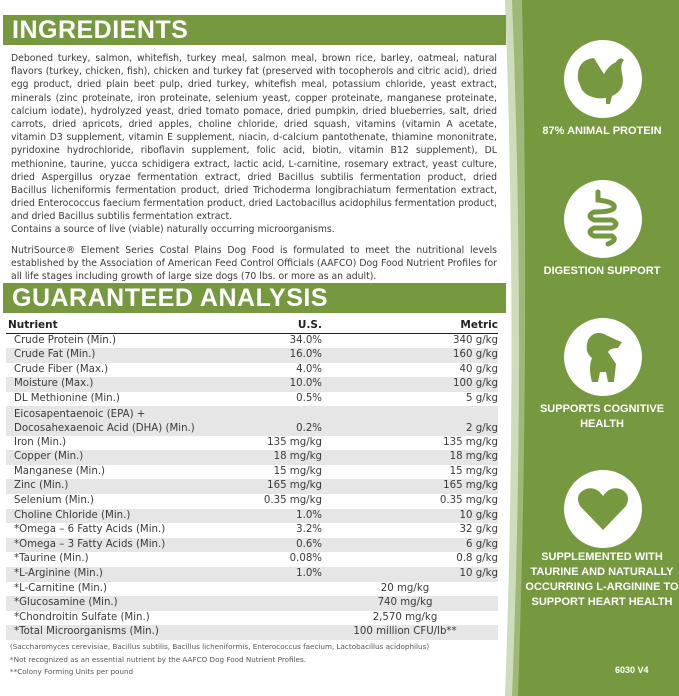 Image resolution: width=679 pixels, height=696 pixels. Describe the element at coordinates (482, 398) in the screenshot. I see `metric-value: 5 g/kg` at that location.